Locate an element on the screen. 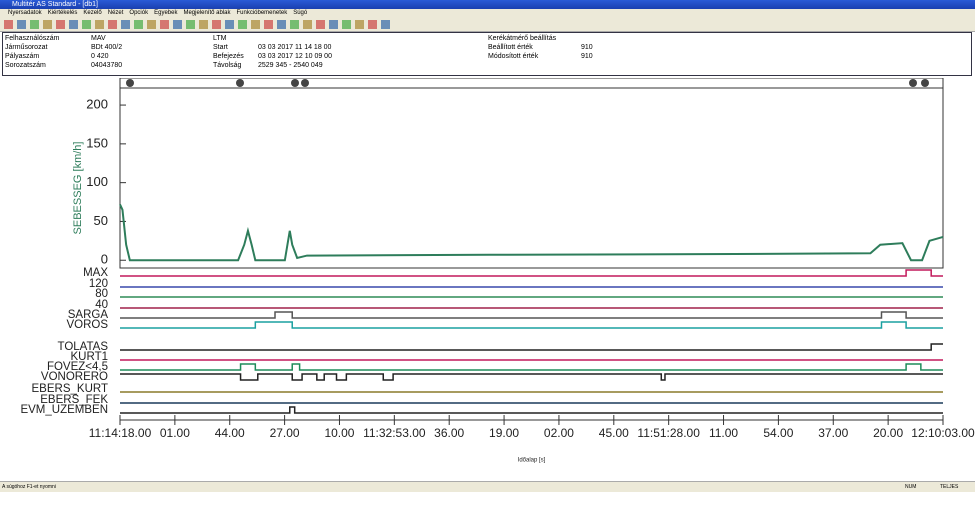  x-tick-label: 11.00 is located at coordinates (723, 433).